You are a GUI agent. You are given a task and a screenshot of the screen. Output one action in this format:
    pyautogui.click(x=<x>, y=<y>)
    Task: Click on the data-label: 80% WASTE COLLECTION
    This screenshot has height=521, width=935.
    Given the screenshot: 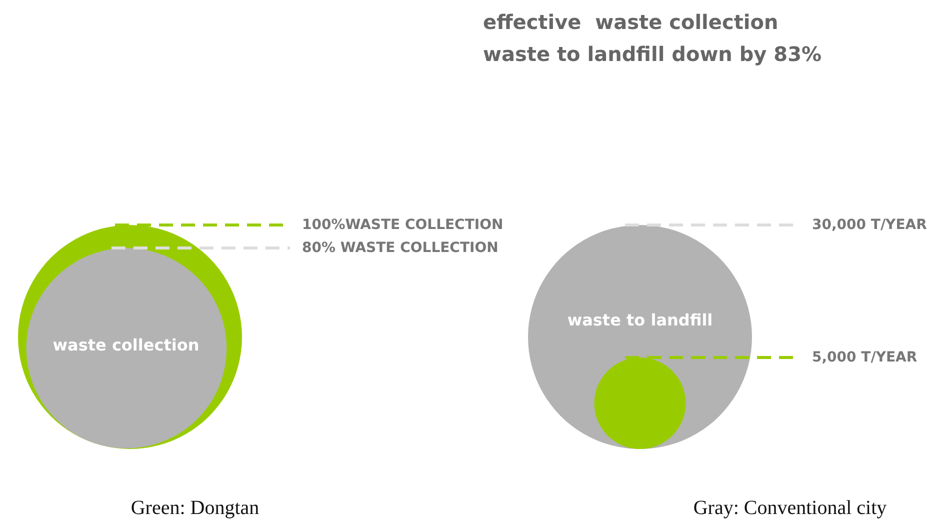 What is the action you would take?
    pyautogui.click(x=400, y=248)
    